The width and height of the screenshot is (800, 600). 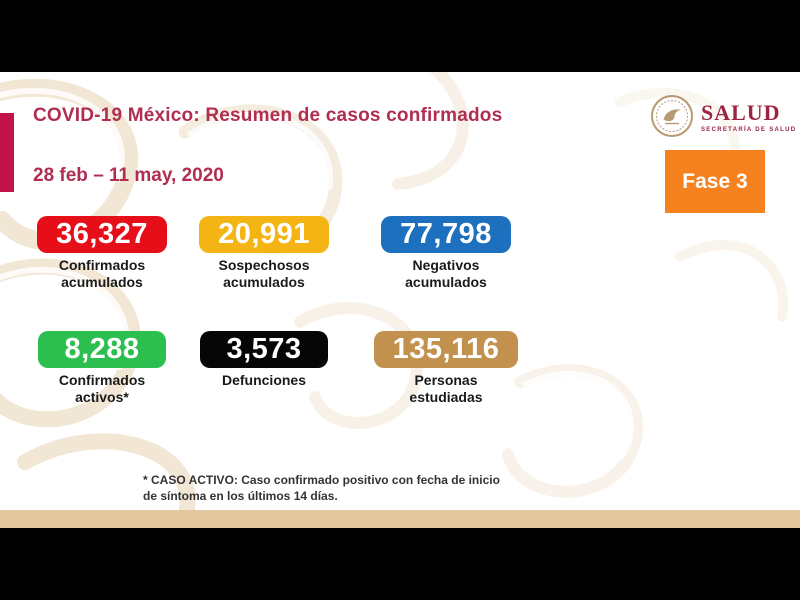 I want to click on logo-wordmark: SALUD, so click(x=741, y=112).